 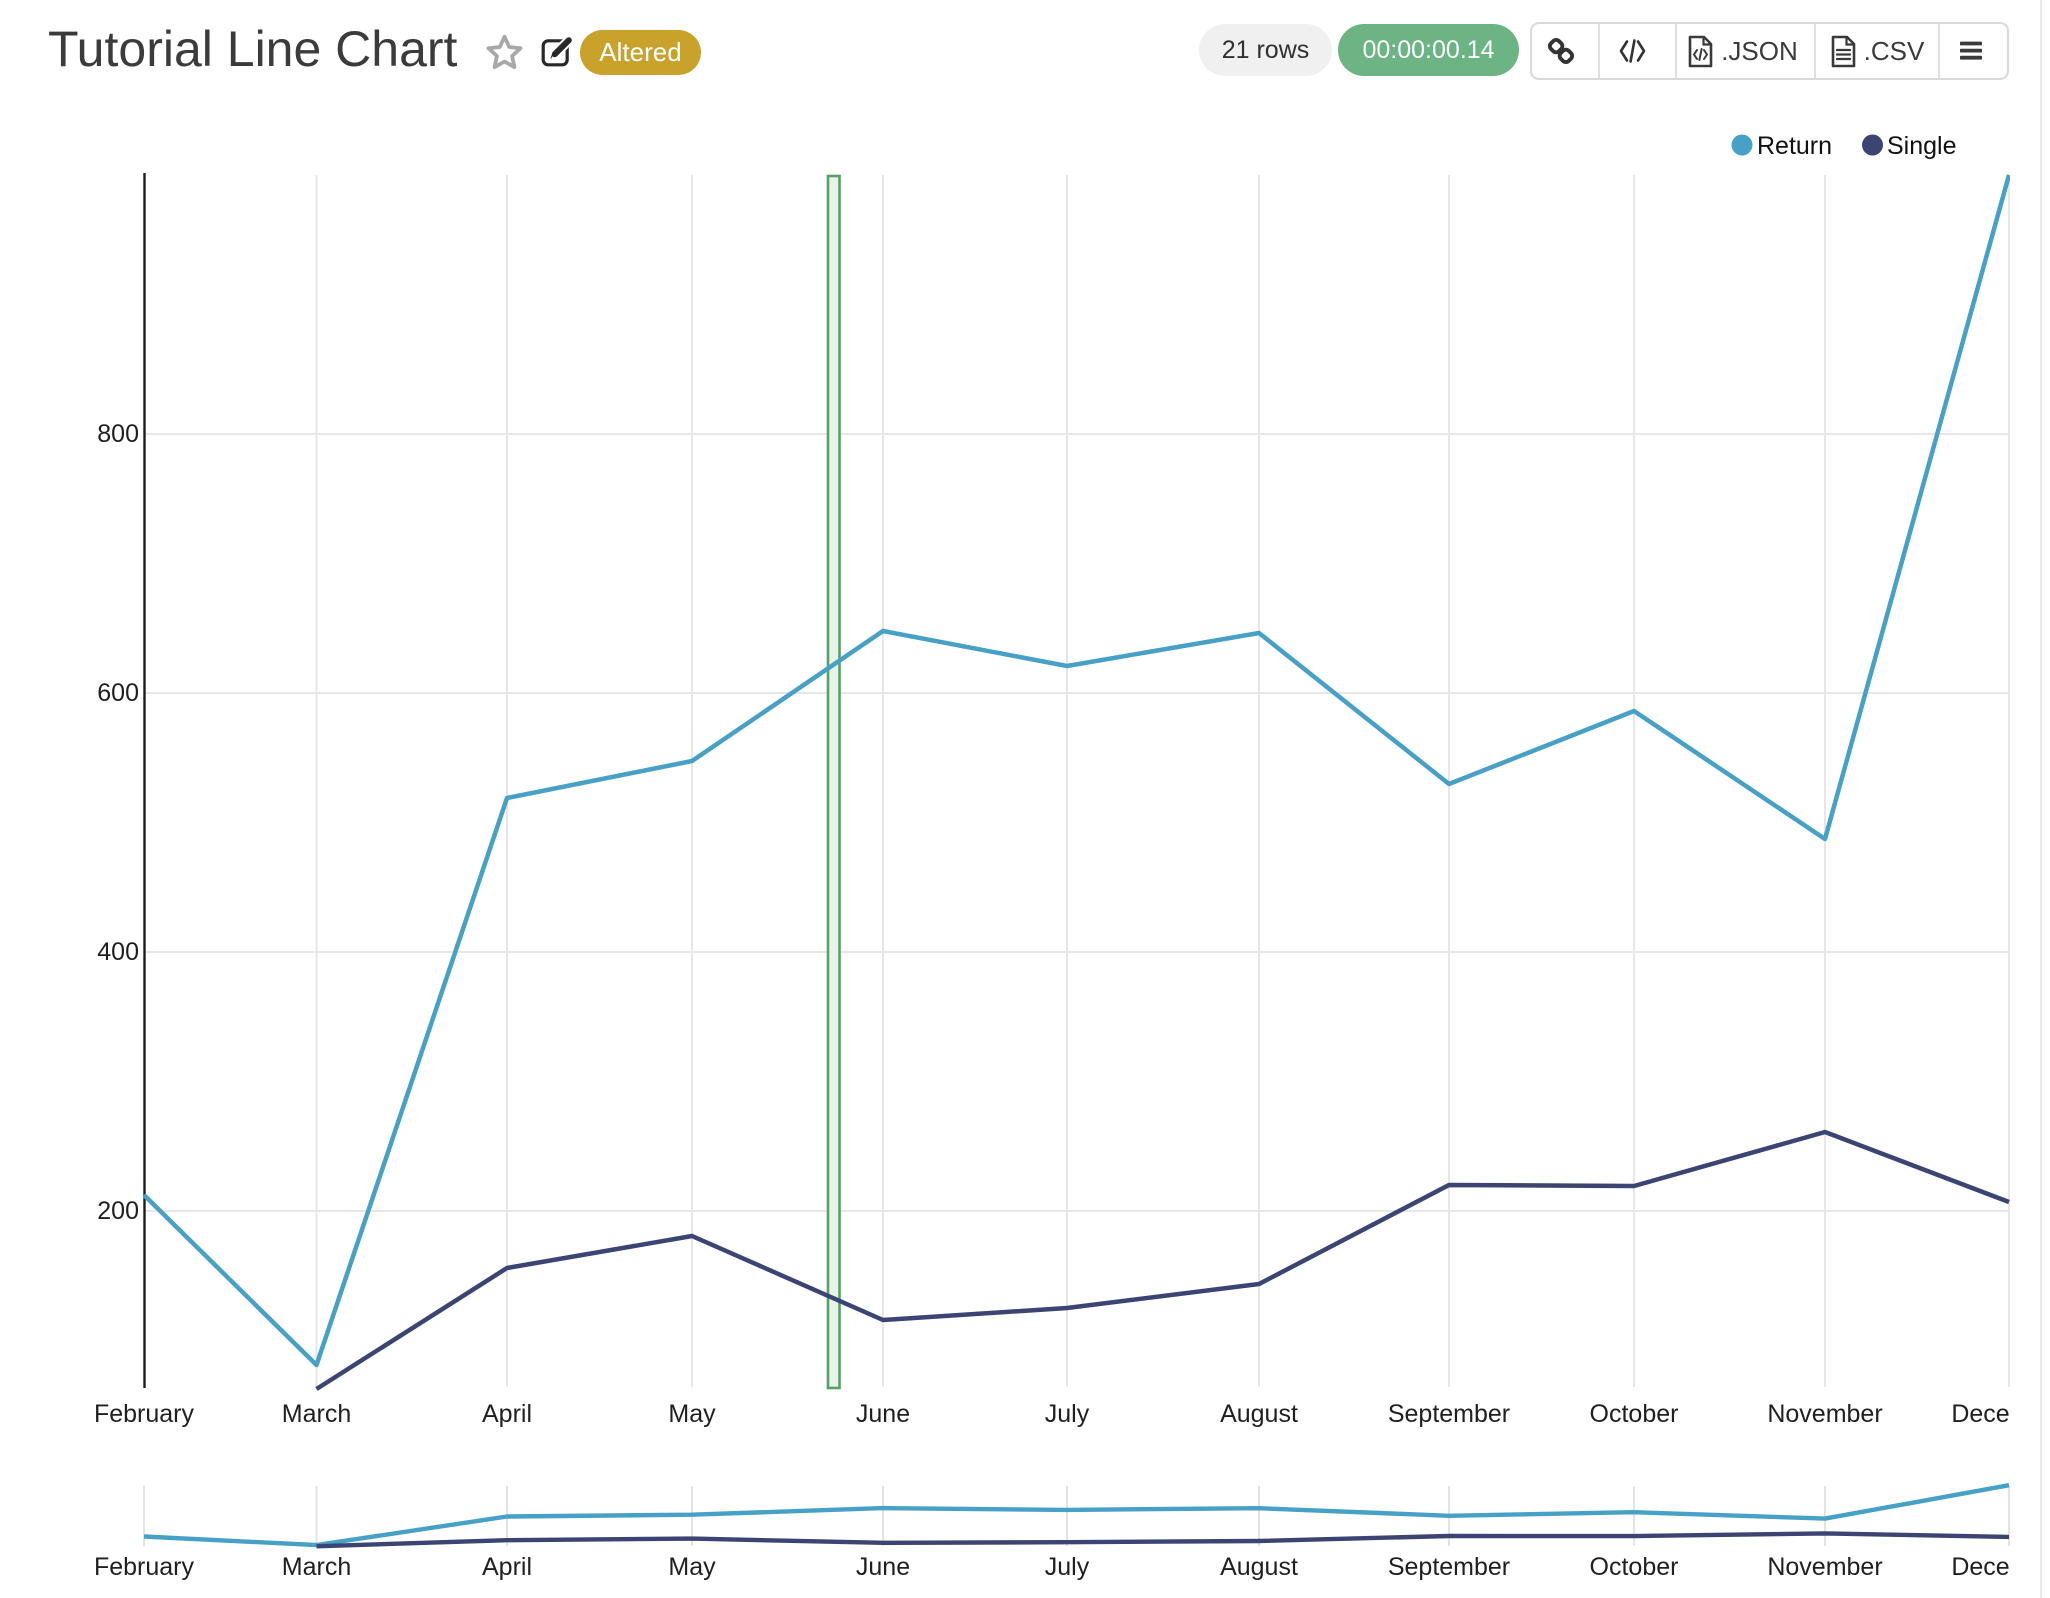 What do you see at coordinates (1794, 146) in the screenshot?
I see `svg-text: Return` at bounding box center [1794, 146].